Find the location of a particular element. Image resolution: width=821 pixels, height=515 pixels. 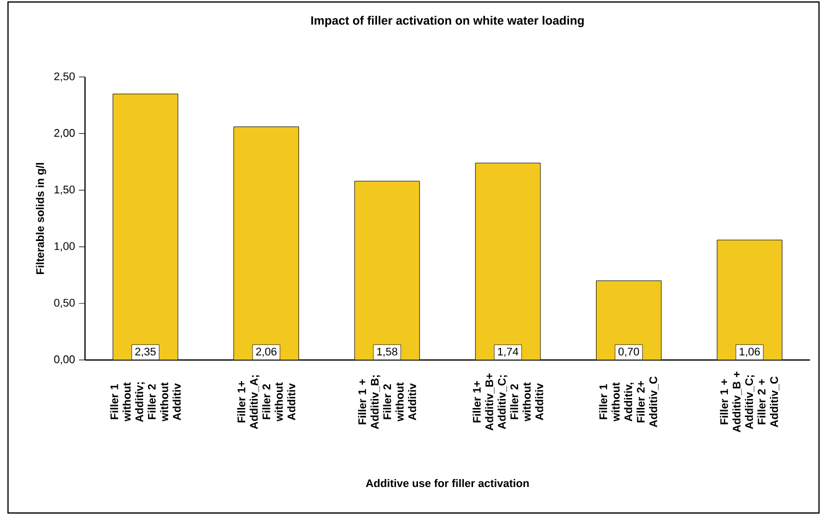

y-tick-label: 1,00 is located at coordinates (64, 247).